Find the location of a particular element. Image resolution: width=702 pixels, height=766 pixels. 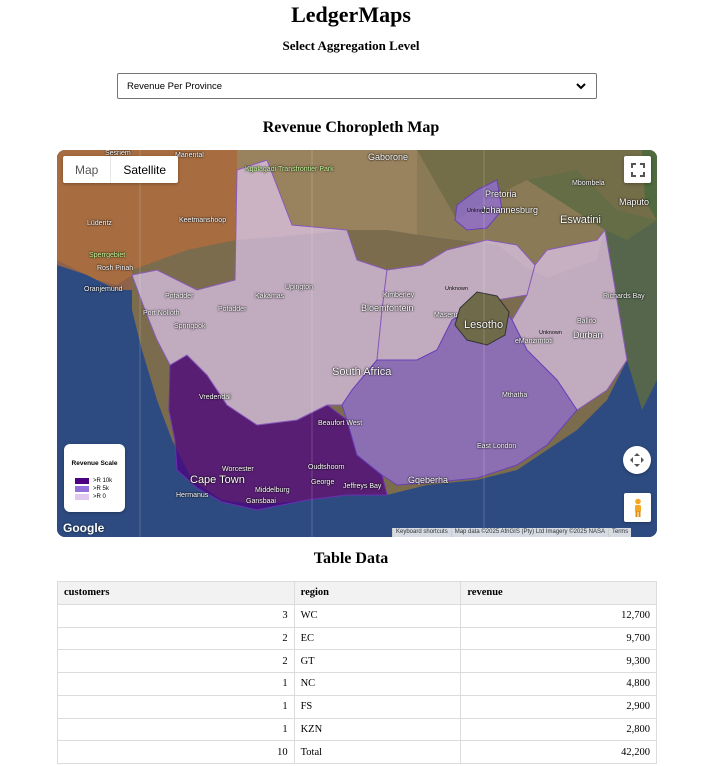

keyboard-shortcuts-link: Keyboard shortcuts is located at coordinates (421, 532).